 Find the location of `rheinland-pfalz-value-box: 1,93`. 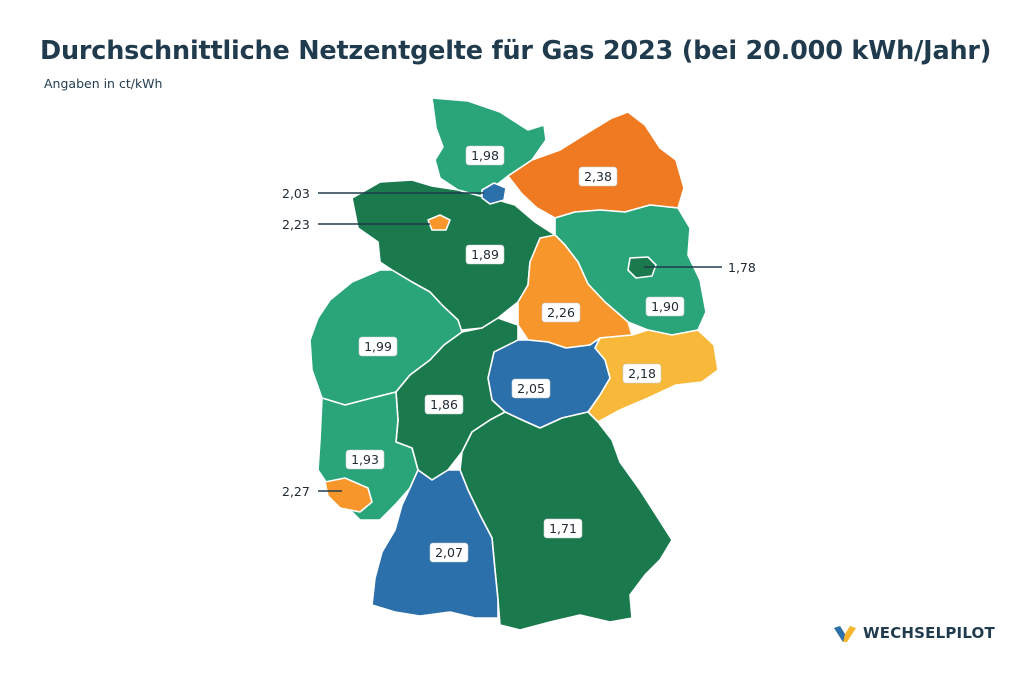

rheinland-pfalz-value-box: 1,93 is located at coordinates (365, 459).